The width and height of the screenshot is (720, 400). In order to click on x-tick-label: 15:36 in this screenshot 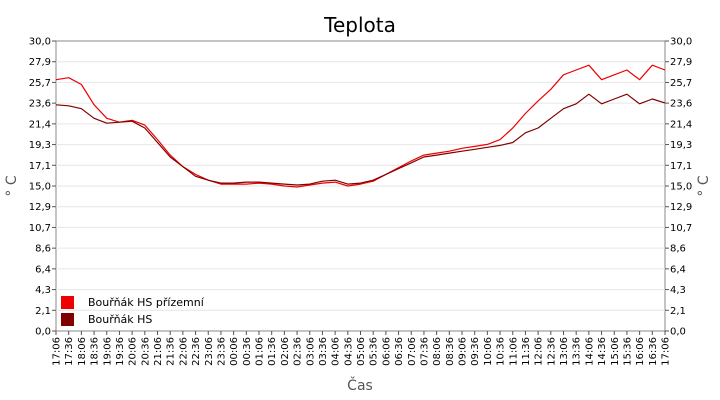, I will do `click(627, 351)`.